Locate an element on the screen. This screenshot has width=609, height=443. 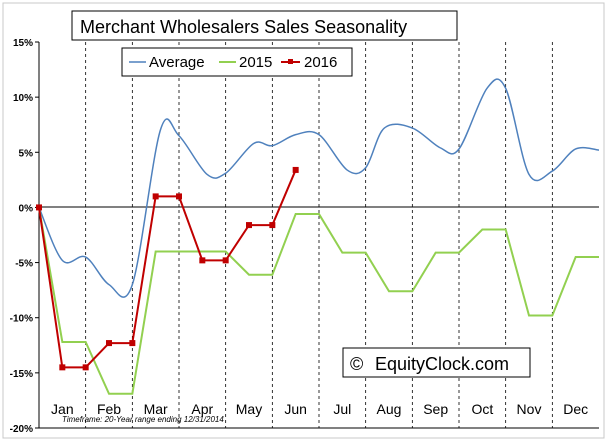
y-tick-label: 15% is located at coordinates (23, 43).